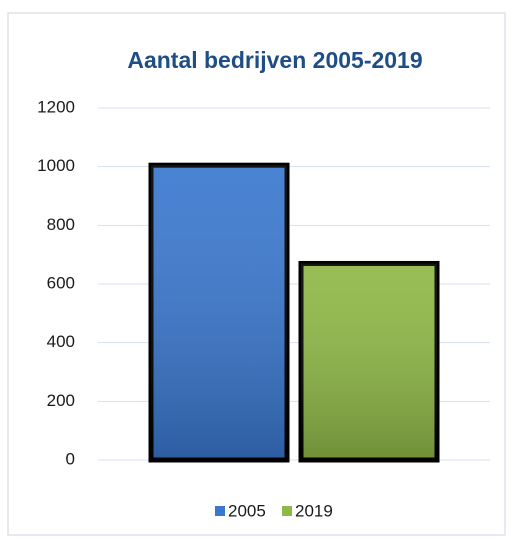 The width and height of the screenshot is (513, 543). I want to click on y-tick-label: 0, so click(70, 458).